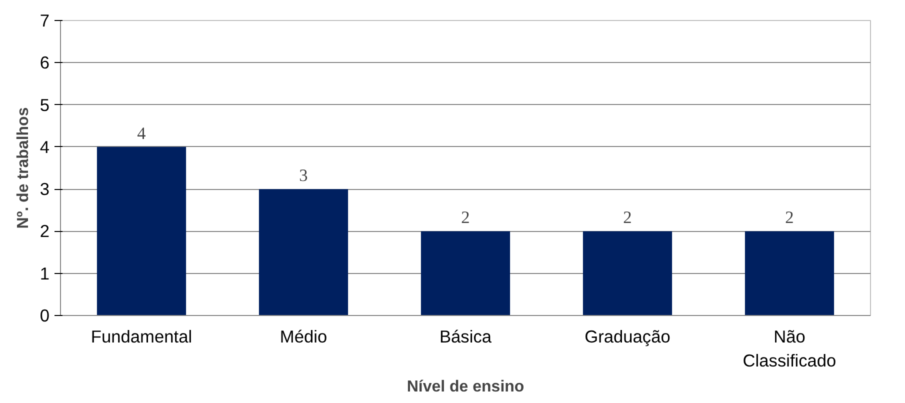 The height and width of the screenshot is (403, 905). I want to click on data-label: 4, so click(141, 133).